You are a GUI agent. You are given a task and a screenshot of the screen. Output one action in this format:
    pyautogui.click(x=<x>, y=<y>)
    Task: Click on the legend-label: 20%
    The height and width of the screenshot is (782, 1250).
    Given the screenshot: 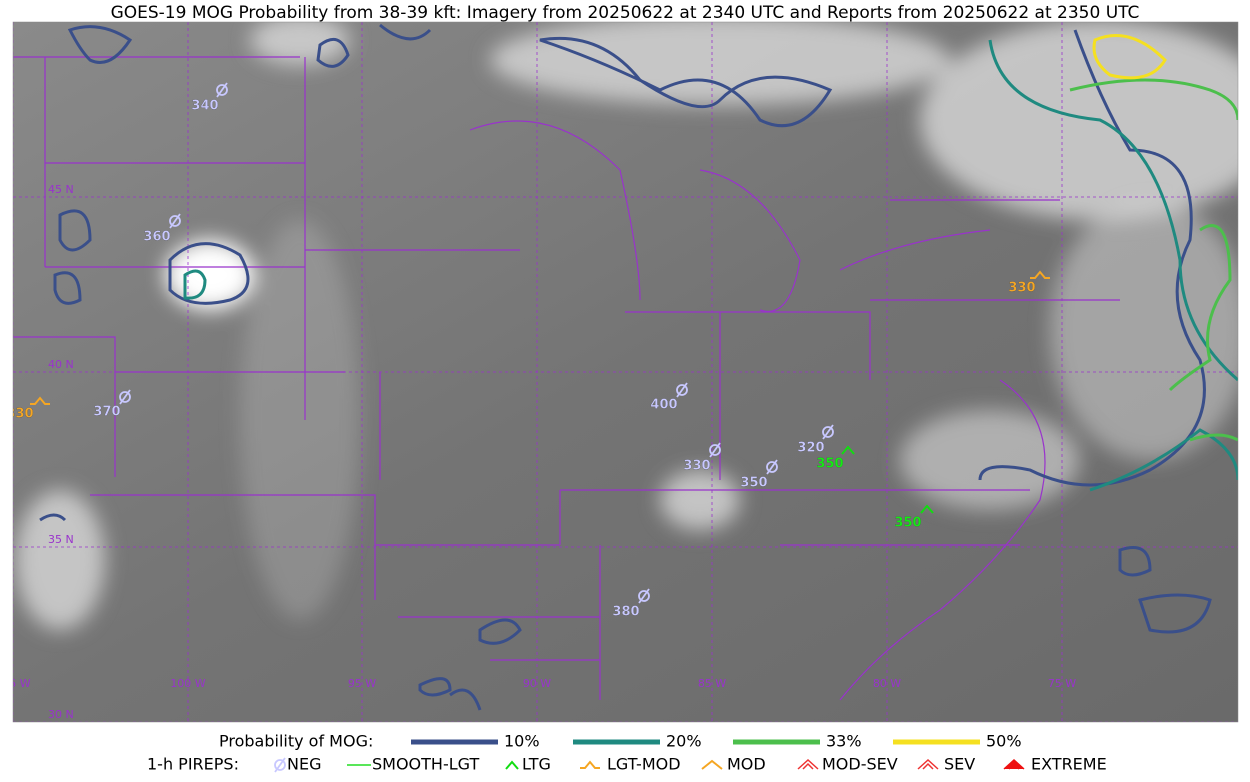 What is the action you would take?
    pyautogui.click(x=684, y=741)
    